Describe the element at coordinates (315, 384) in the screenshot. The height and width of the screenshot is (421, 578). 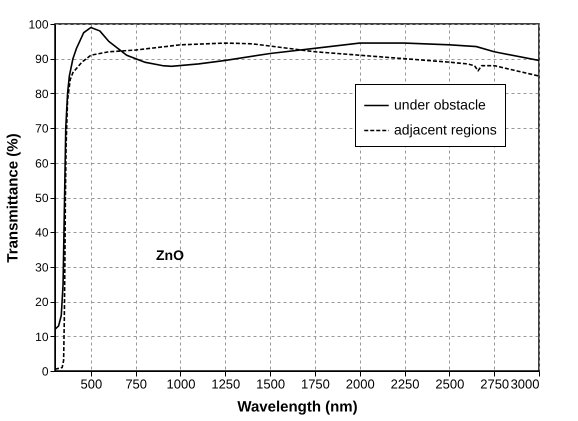
I see `x-tick-label: 1750` at that location.